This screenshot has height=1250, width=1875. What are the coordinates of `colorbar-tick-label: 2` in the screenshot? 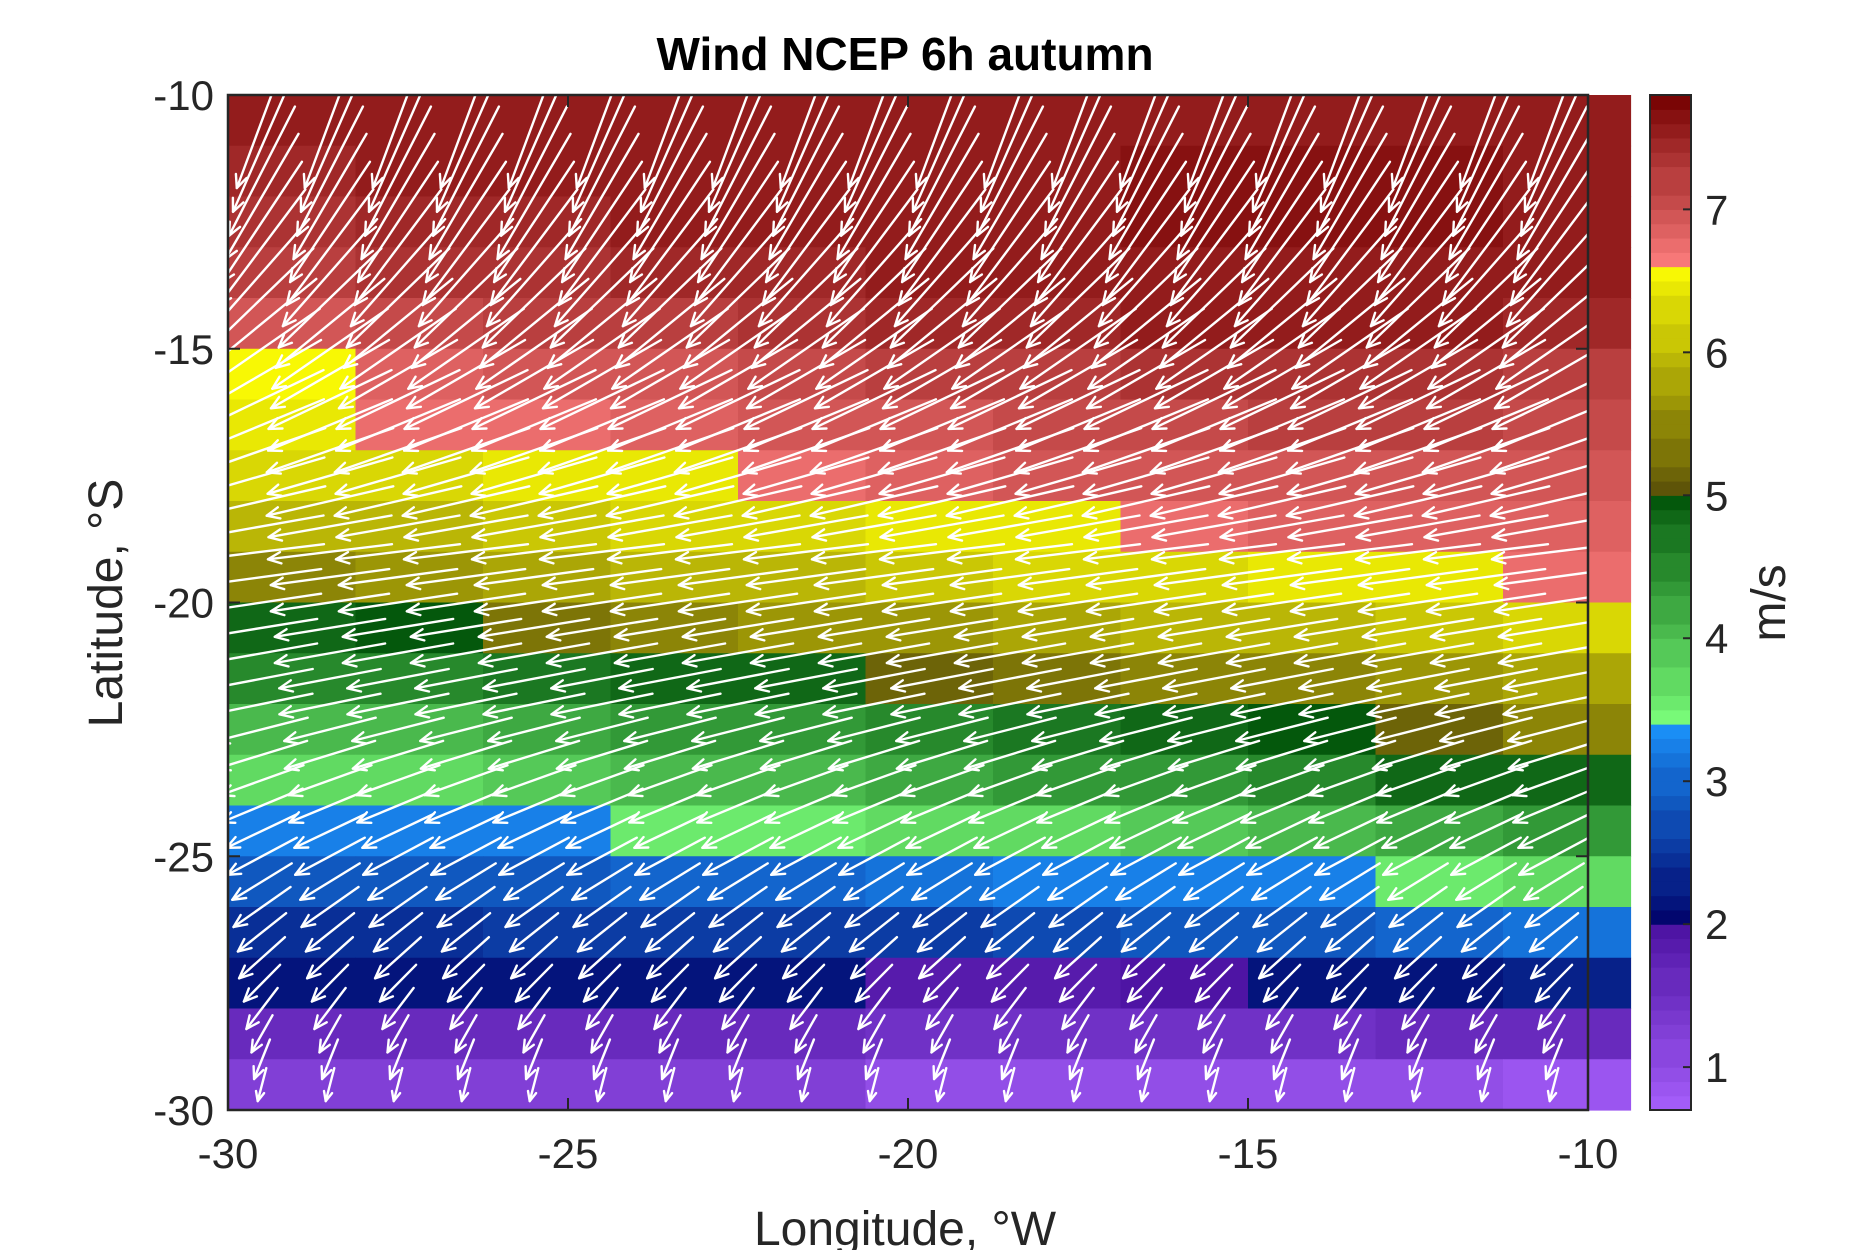 It's located at (1716, 924).